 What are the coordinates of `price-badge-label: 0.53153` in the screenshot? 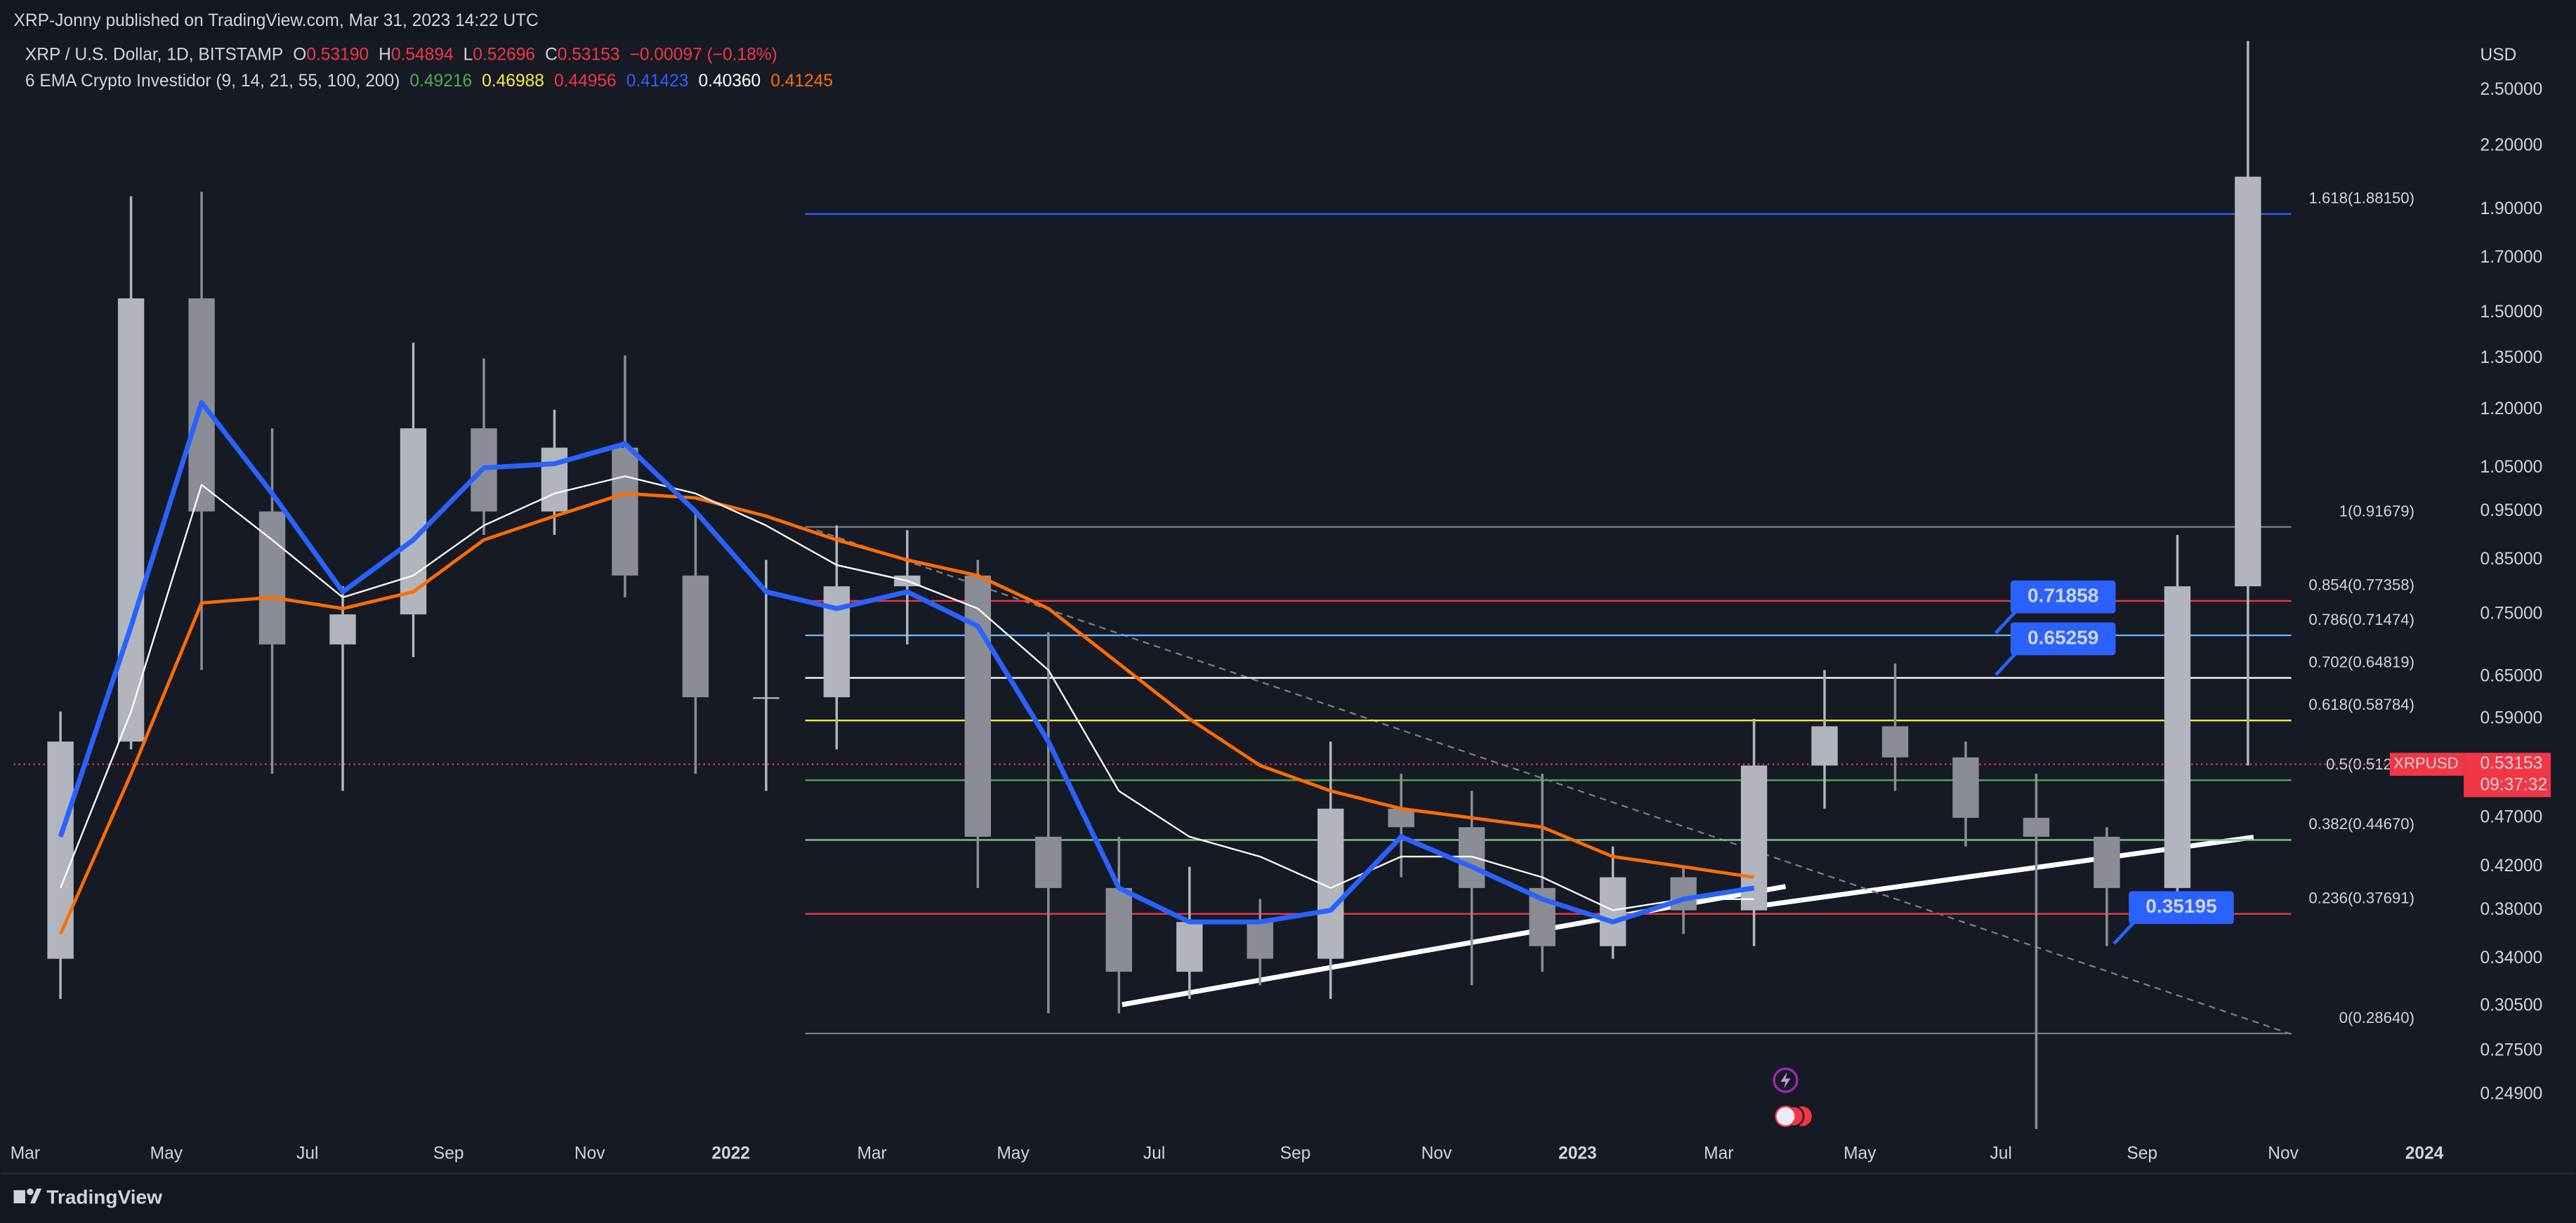 It's located at (2511, 763).